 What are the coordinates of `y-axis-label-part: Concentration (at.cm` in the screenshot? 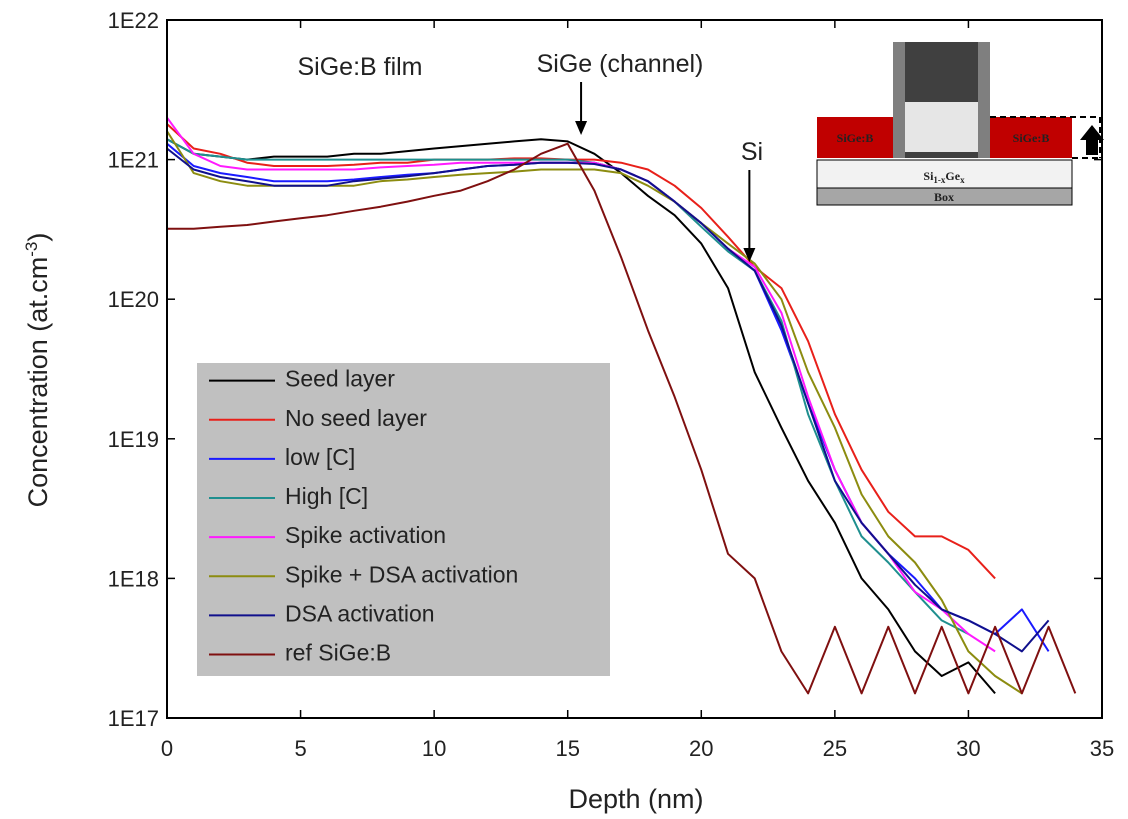 It's located at (38, 382).